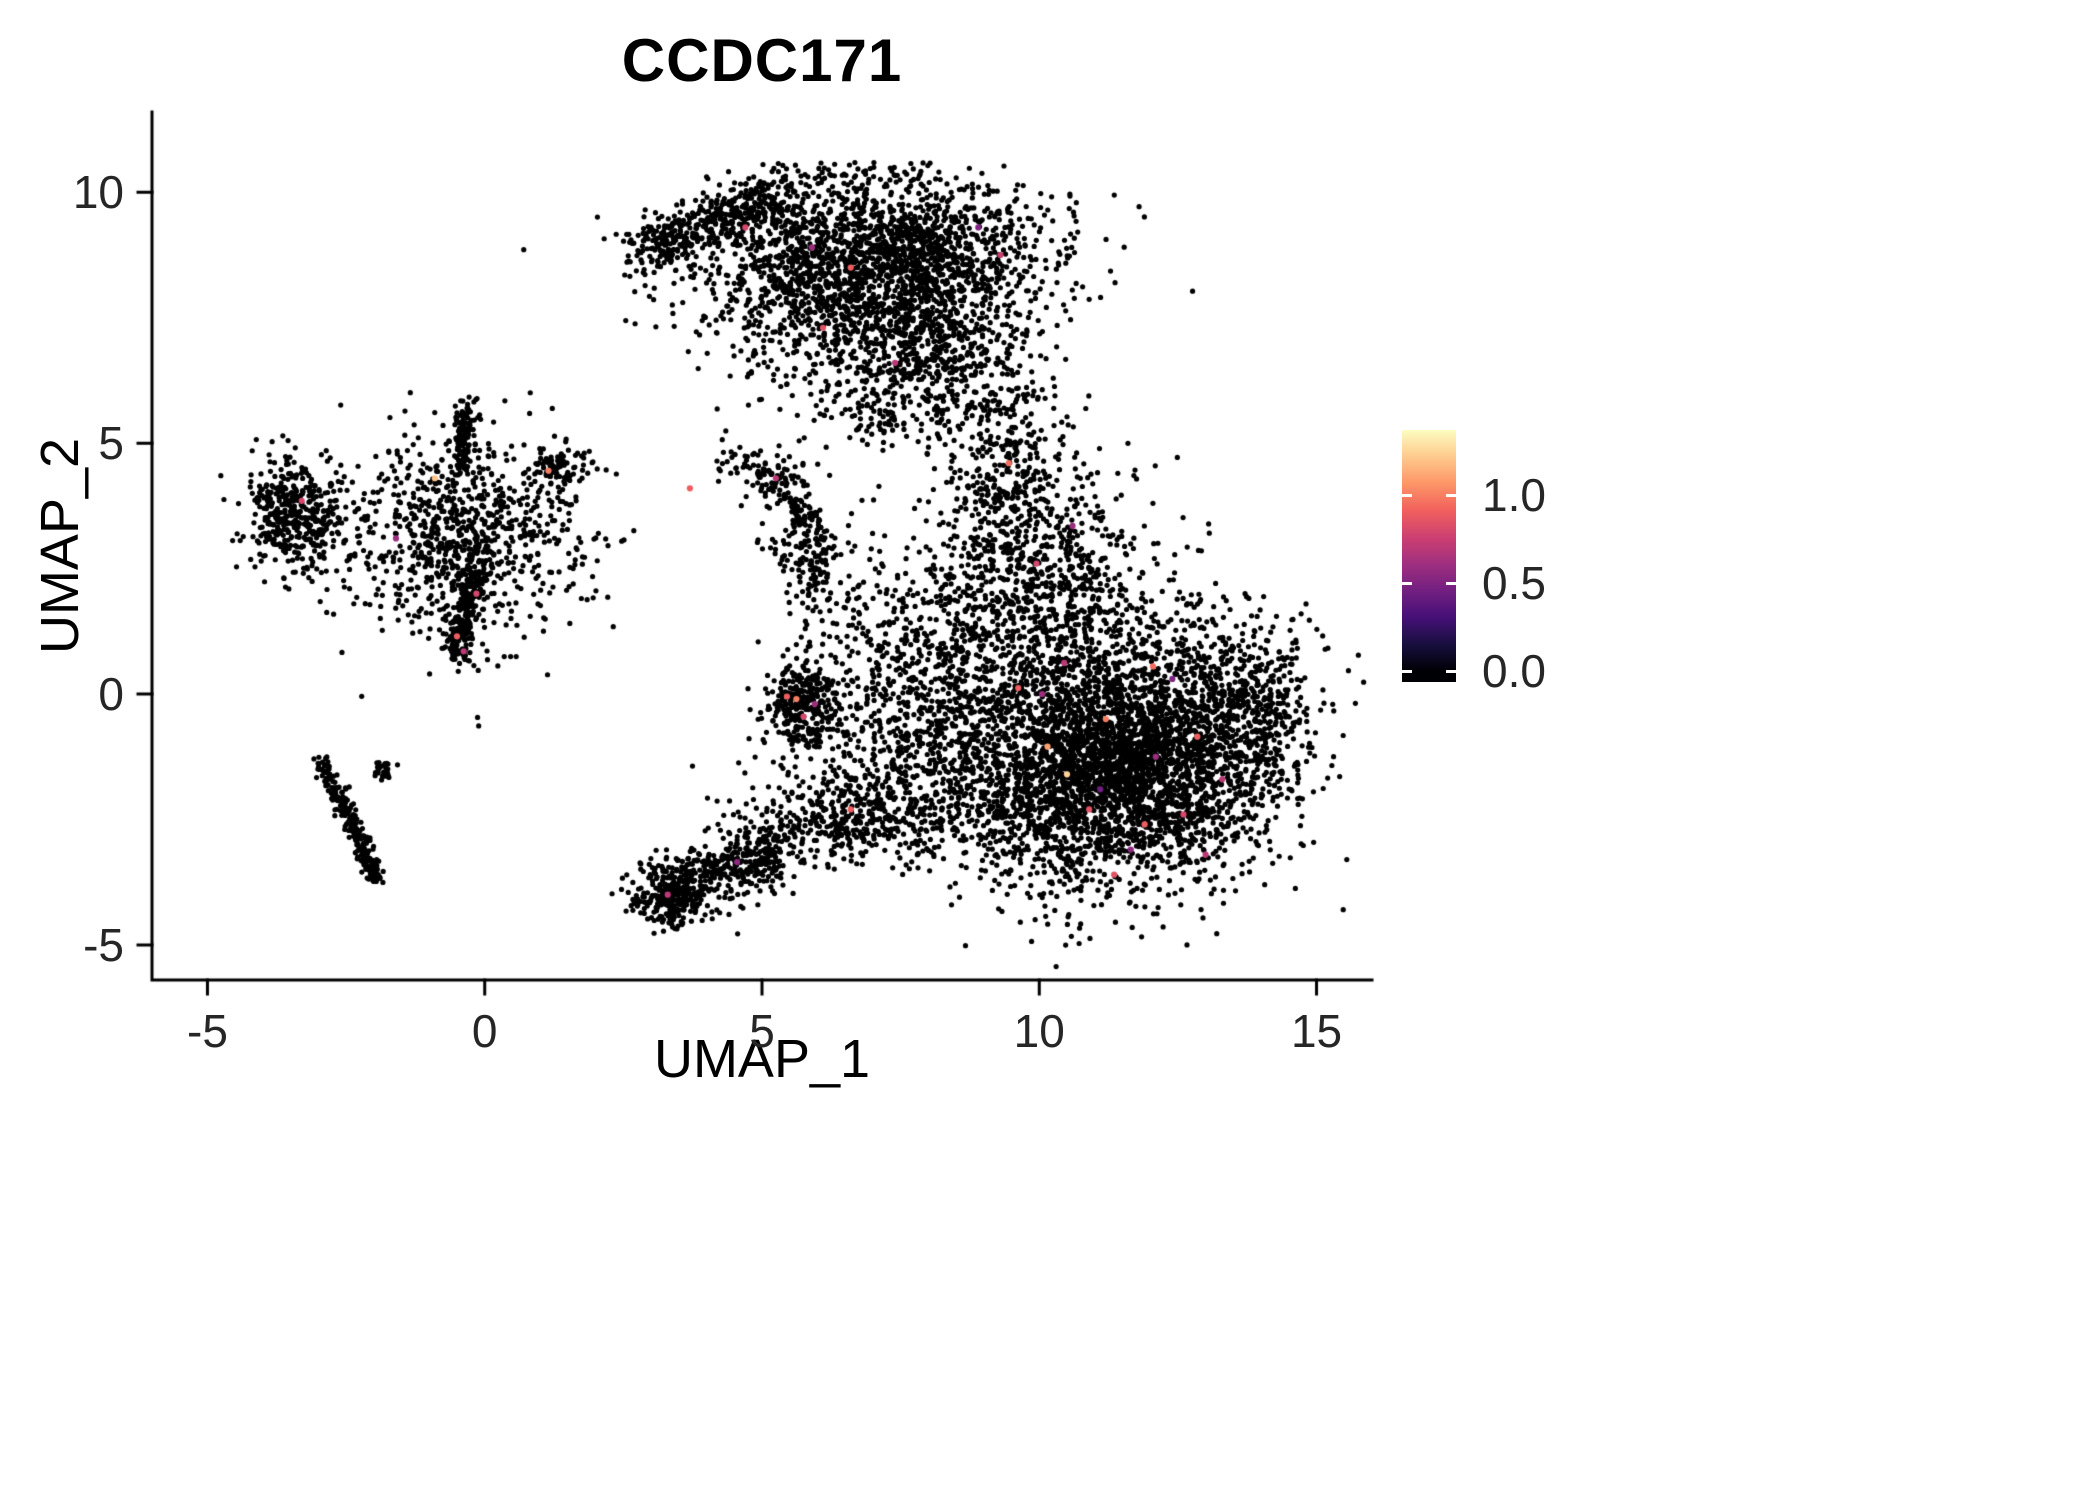  Describe the element at coordinates (1316, 1031) in the screenshot. I see `x-tick-label: 15` at that location.